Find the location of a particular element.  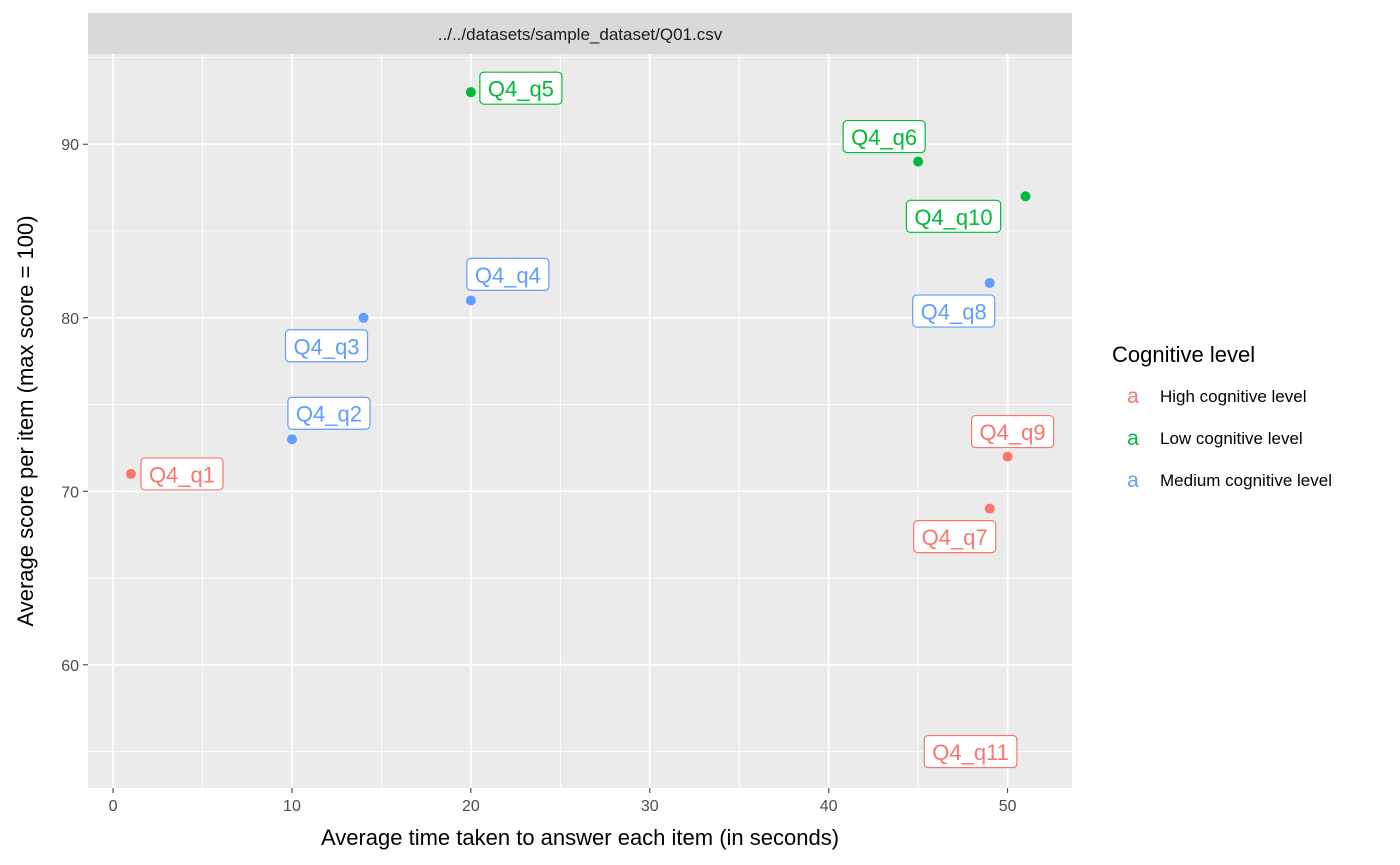

point-label: Q4_q10 is located at coordinates (953, 217).